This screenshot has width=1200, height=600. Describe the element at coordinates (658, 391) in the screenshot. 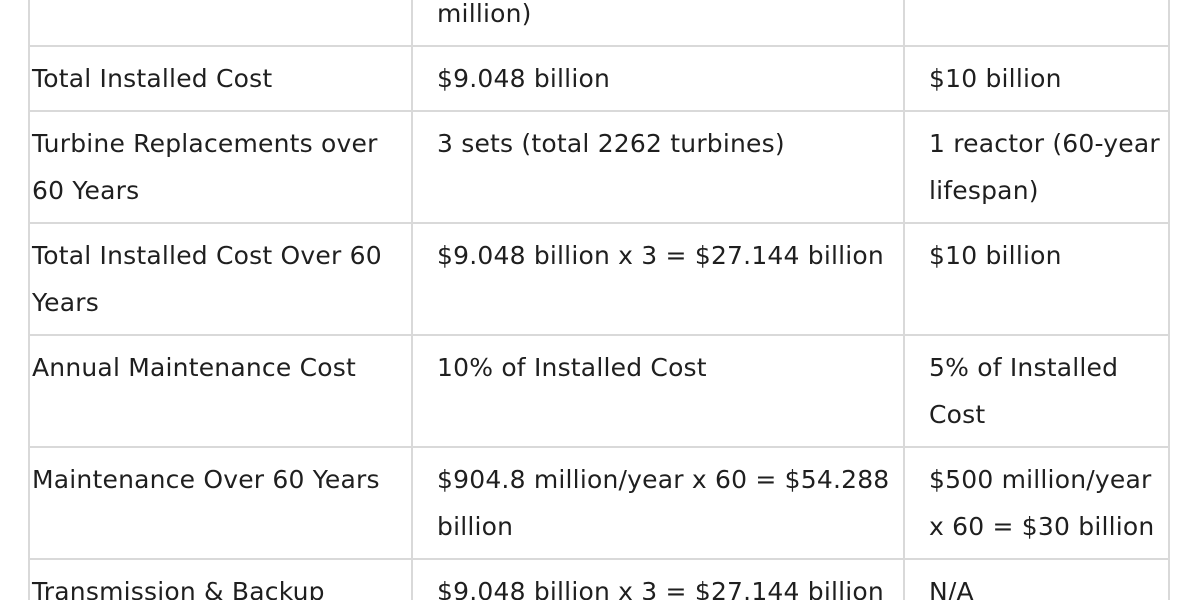

I see `wind-value-cell: 10% of Installed Cost` at that location.